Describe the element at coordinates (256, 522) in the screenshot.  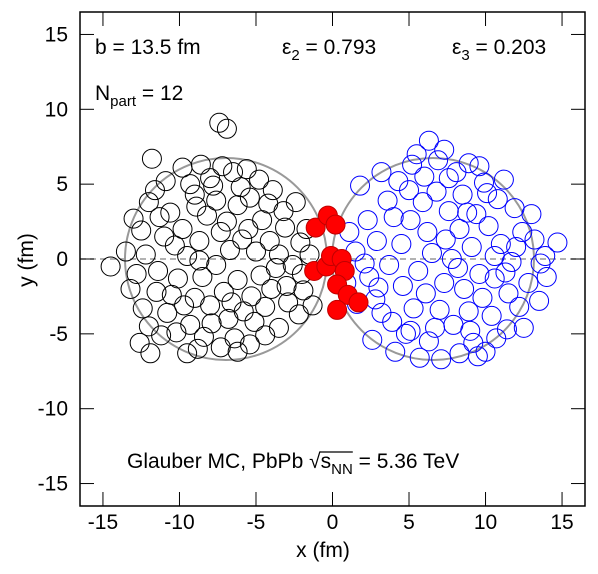
I see `x-tick-label: -5` at that location.